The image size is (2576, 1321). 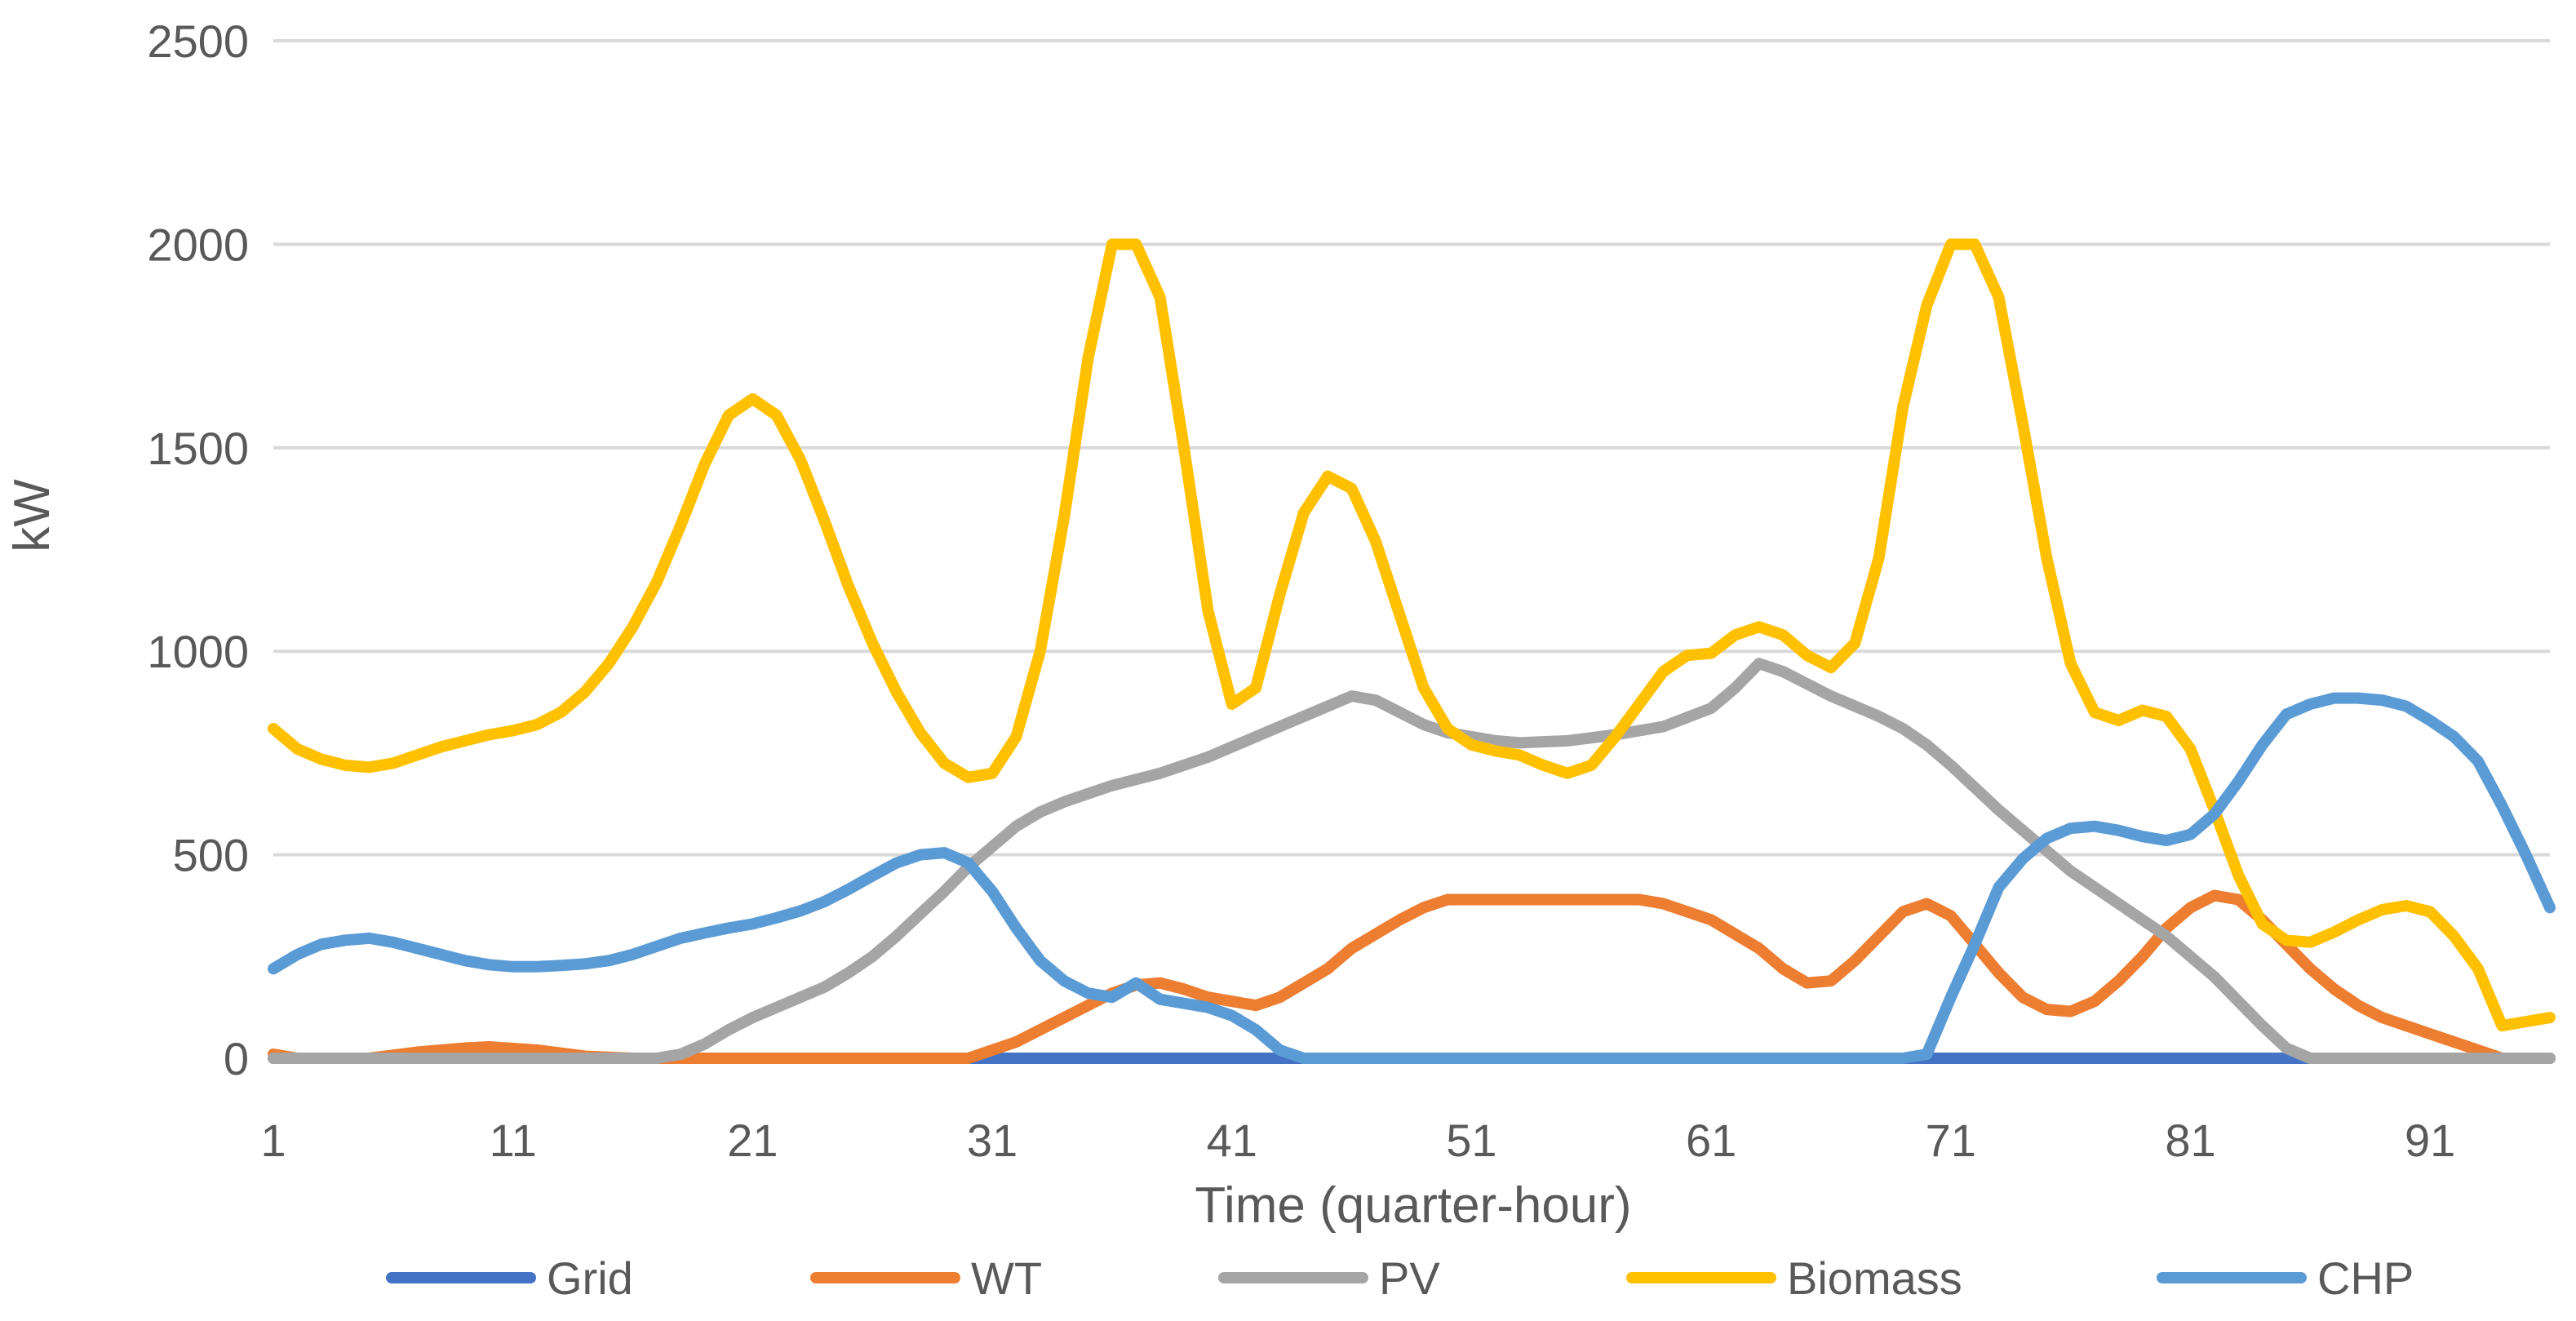 What do you see at coordinates (1711, 1140) in the screenshot?
I see `x-tick-label: 61` at bounding box center [1711, 1140].